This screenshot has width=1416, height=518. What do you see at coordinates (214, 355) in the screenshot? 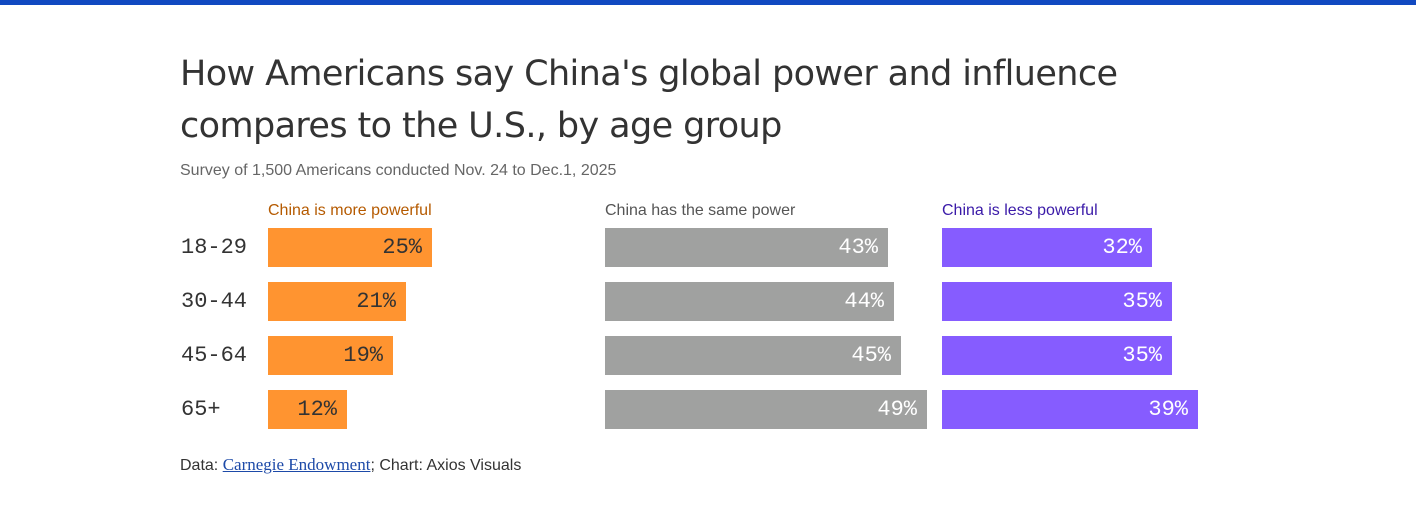
I see `category-label: 45-64` at bounding box center [214, 355].